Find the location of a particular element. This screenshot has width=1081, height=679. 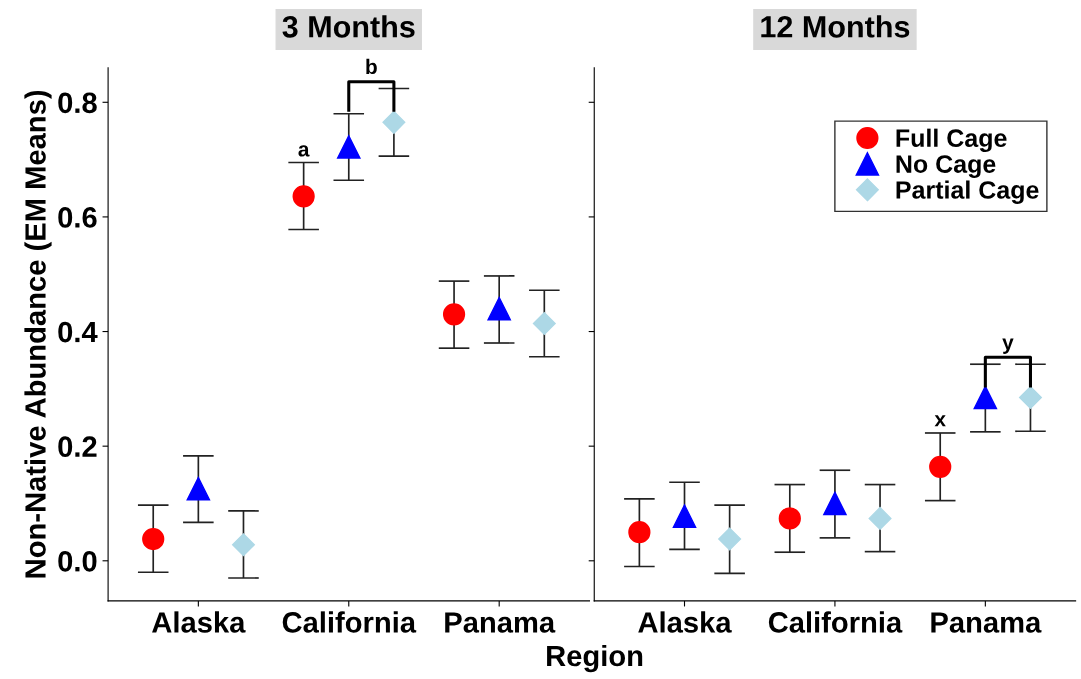

annotation: x is located at coordinates (940, 421).